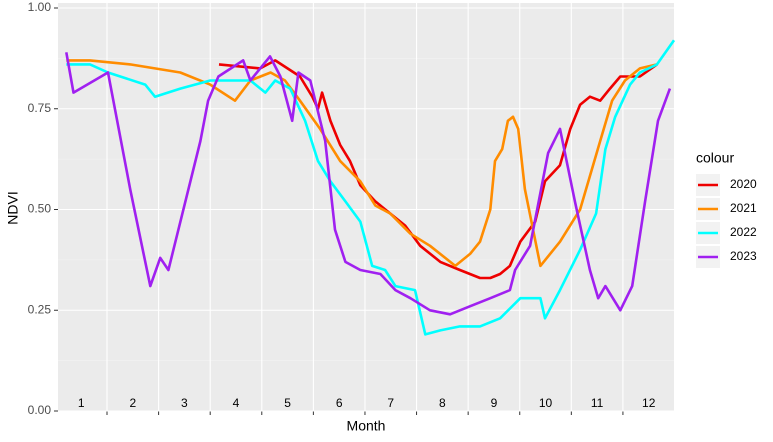 The width and height of the screenshot is (773, 442). I want to click on month-label: 12, so click(649, 403).